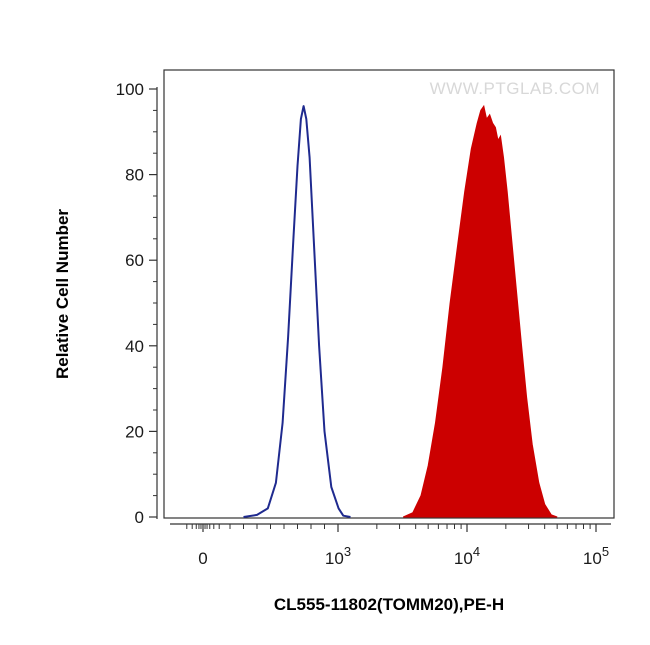 Image resolution: width=650 pixels, height=645 pixels. I want to click on y-tick-label: 20, so click(134, 431).